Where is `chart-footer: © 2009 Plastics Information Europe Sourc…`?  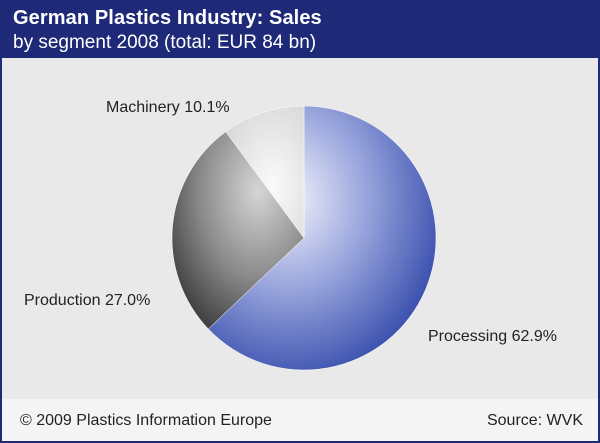
chart-footer: © 2009 Plastics Information Europe Sourc… is located at coordinates (300, 420).